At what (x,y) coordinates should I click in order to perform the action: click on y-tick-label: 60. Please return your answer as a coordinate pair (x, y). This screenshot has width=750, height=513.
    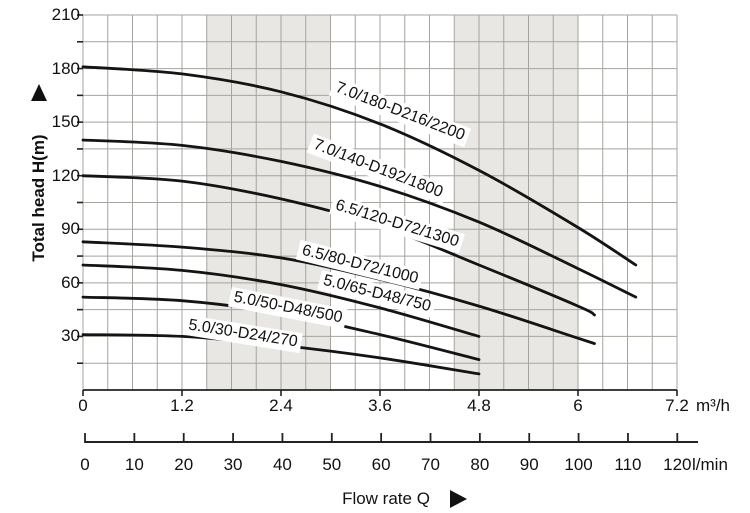
    Looking at the image, I should click on (70, 282).